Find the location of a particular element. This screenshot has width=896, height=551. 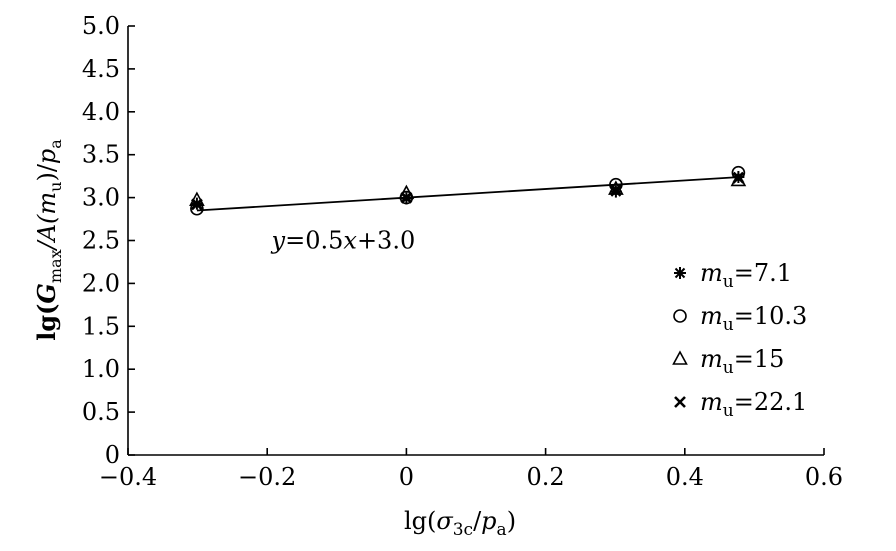

legend: mu=7.1 mu=10.3 mu=15 mu=22.1 is located at coordinates (739, 340).